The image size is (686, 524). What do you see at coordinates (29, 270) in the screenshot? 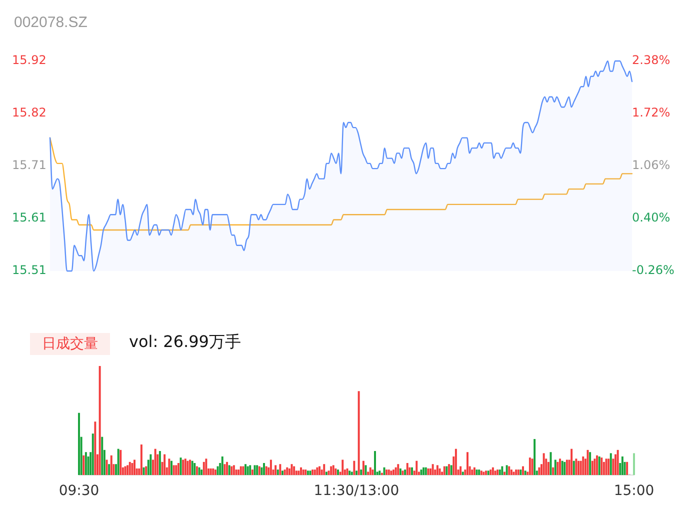
I see `y-tick-label: 15.51` at bounding box center [29, 270].